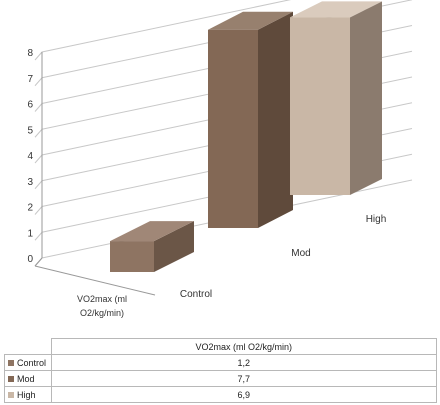 This screenshot has width=440, height=405. I want to click on table-cell-value: 1,2, so click(243, 362).